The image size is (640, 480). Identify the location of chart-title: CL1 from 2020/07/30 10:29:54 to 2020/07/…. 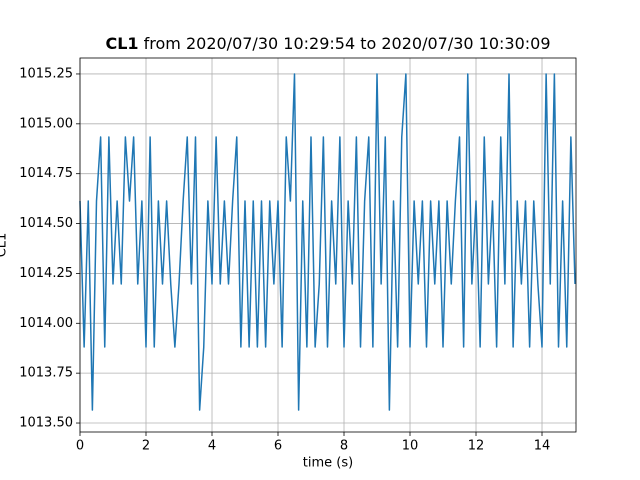
(327, 43).